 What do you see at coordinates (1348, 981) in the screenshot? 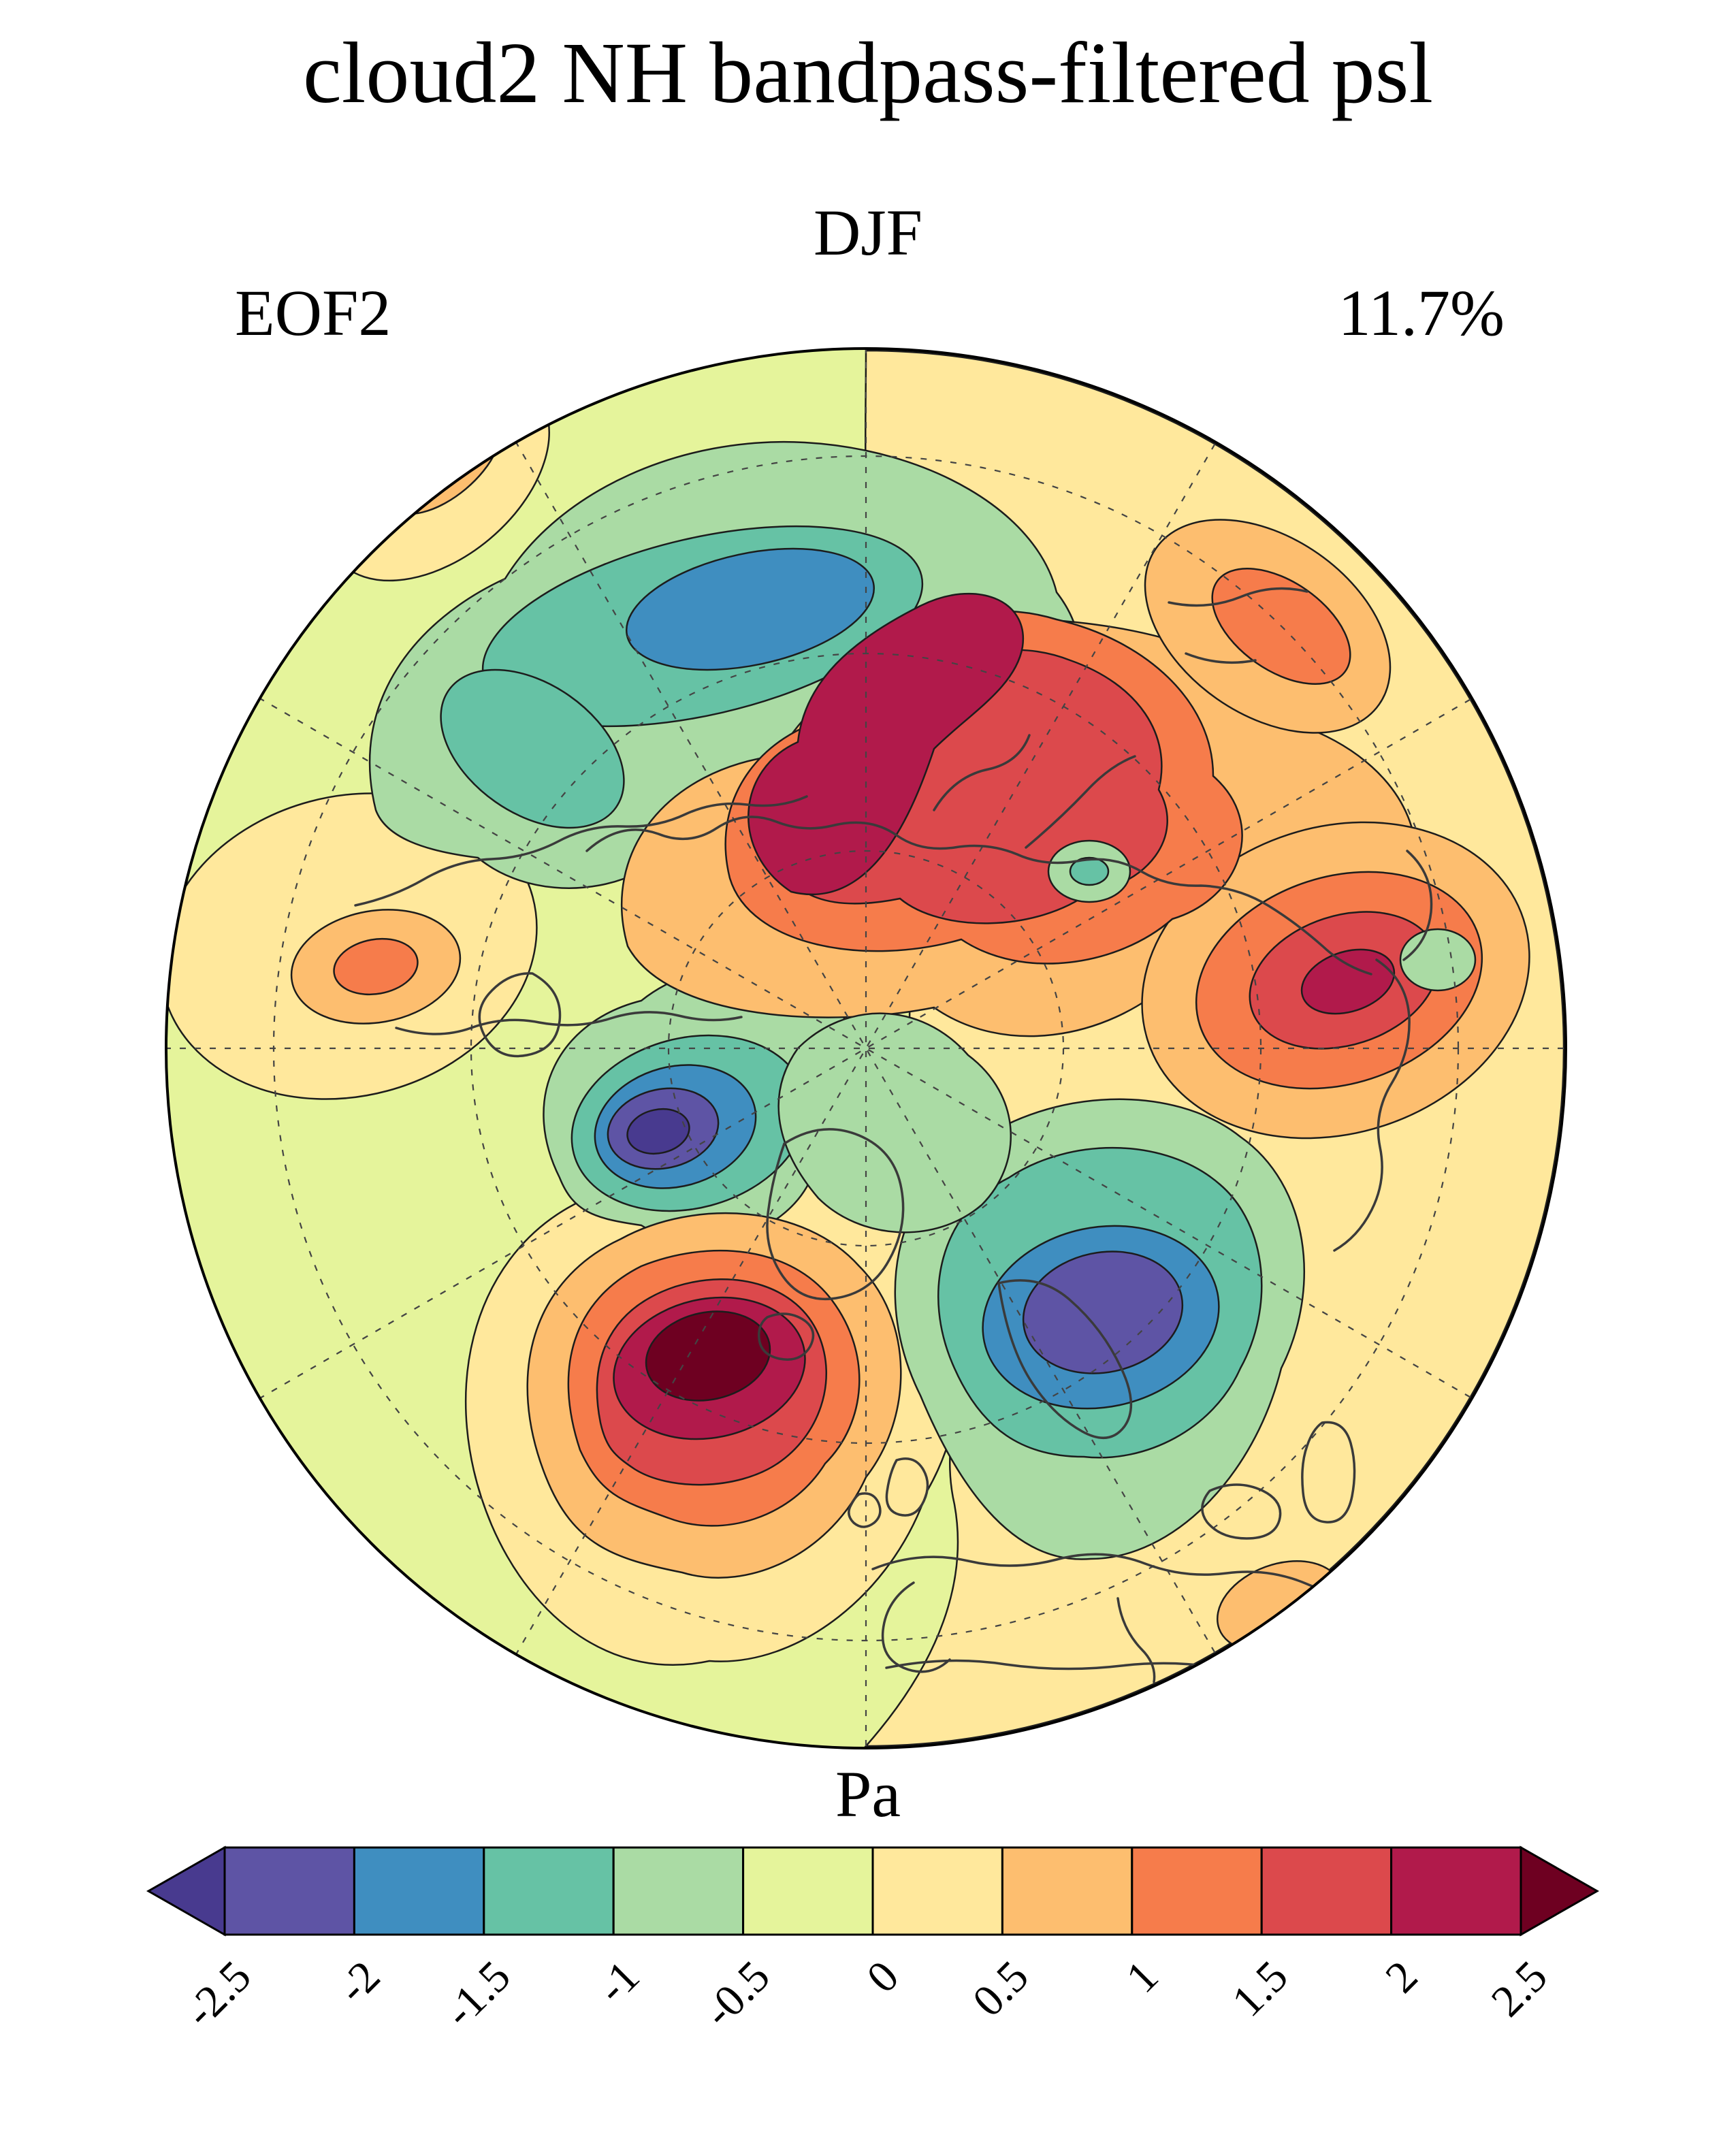
I see `band-rightmid-crimson` at bounding box center [1348, 981].